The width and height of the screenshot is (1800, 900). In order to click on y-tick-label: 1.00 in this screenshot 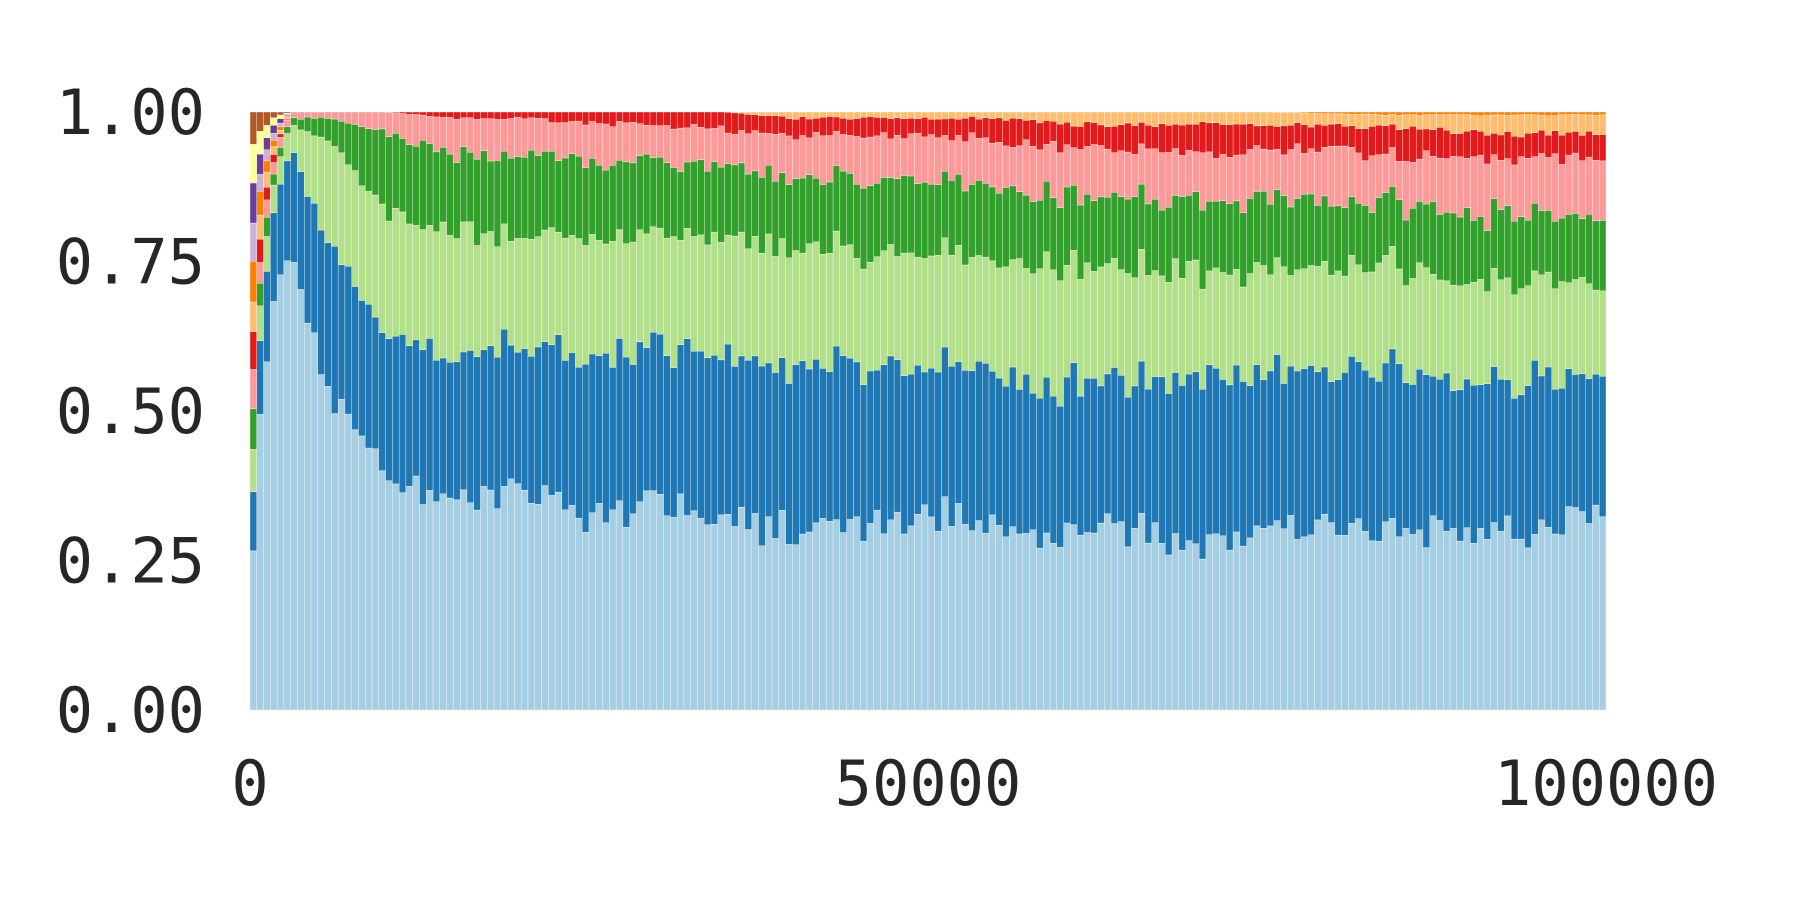, I will do `click(130, 112)`.